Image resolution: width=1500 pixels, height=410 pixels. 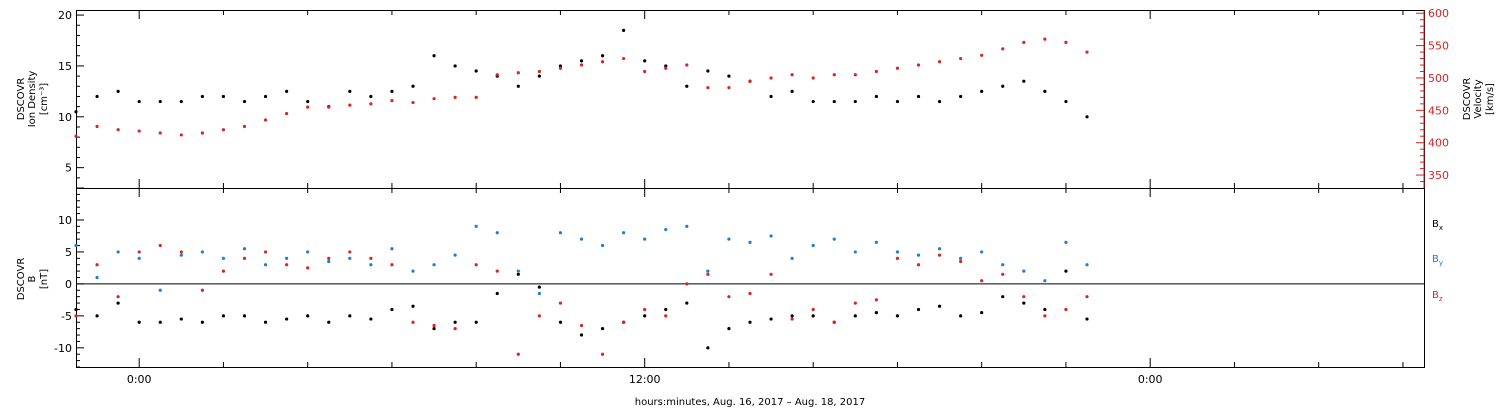 I want to click on top-left-ylabel-line3: [cm⁻³], so click(x=44, y=99).